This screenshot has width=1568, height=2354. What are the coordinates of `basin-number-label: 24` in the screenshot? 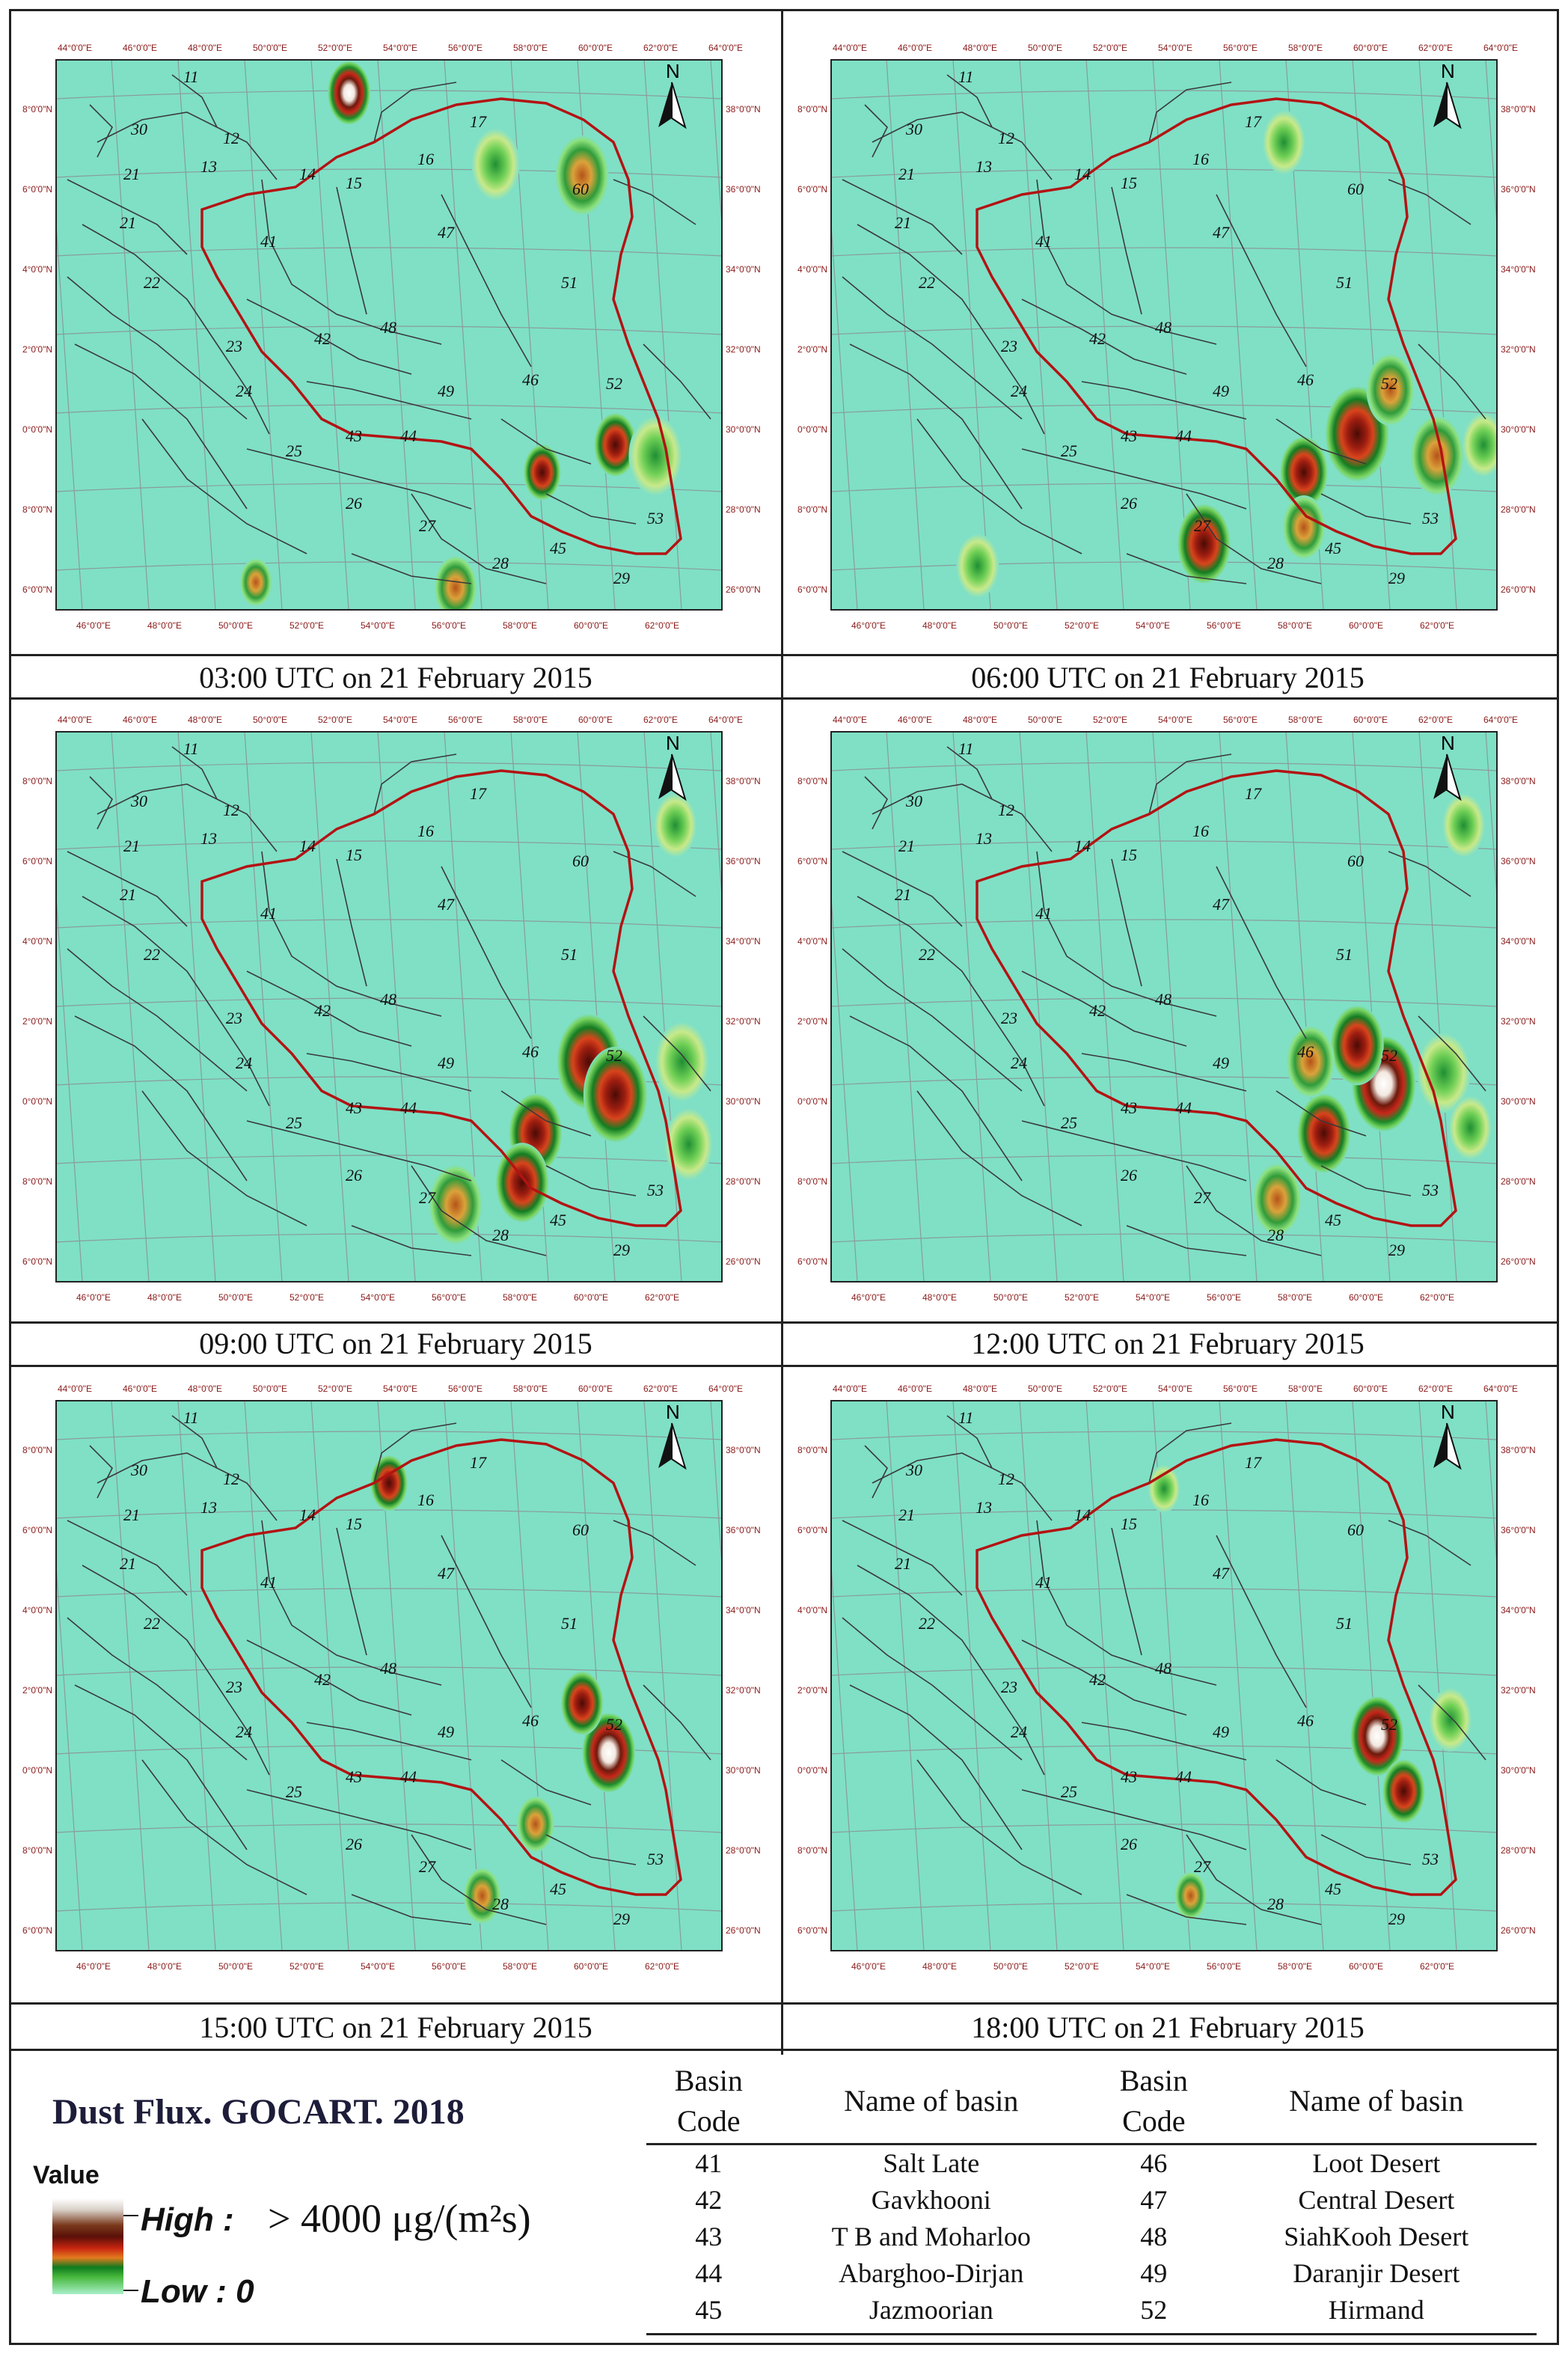 It's located at (1019, 391).